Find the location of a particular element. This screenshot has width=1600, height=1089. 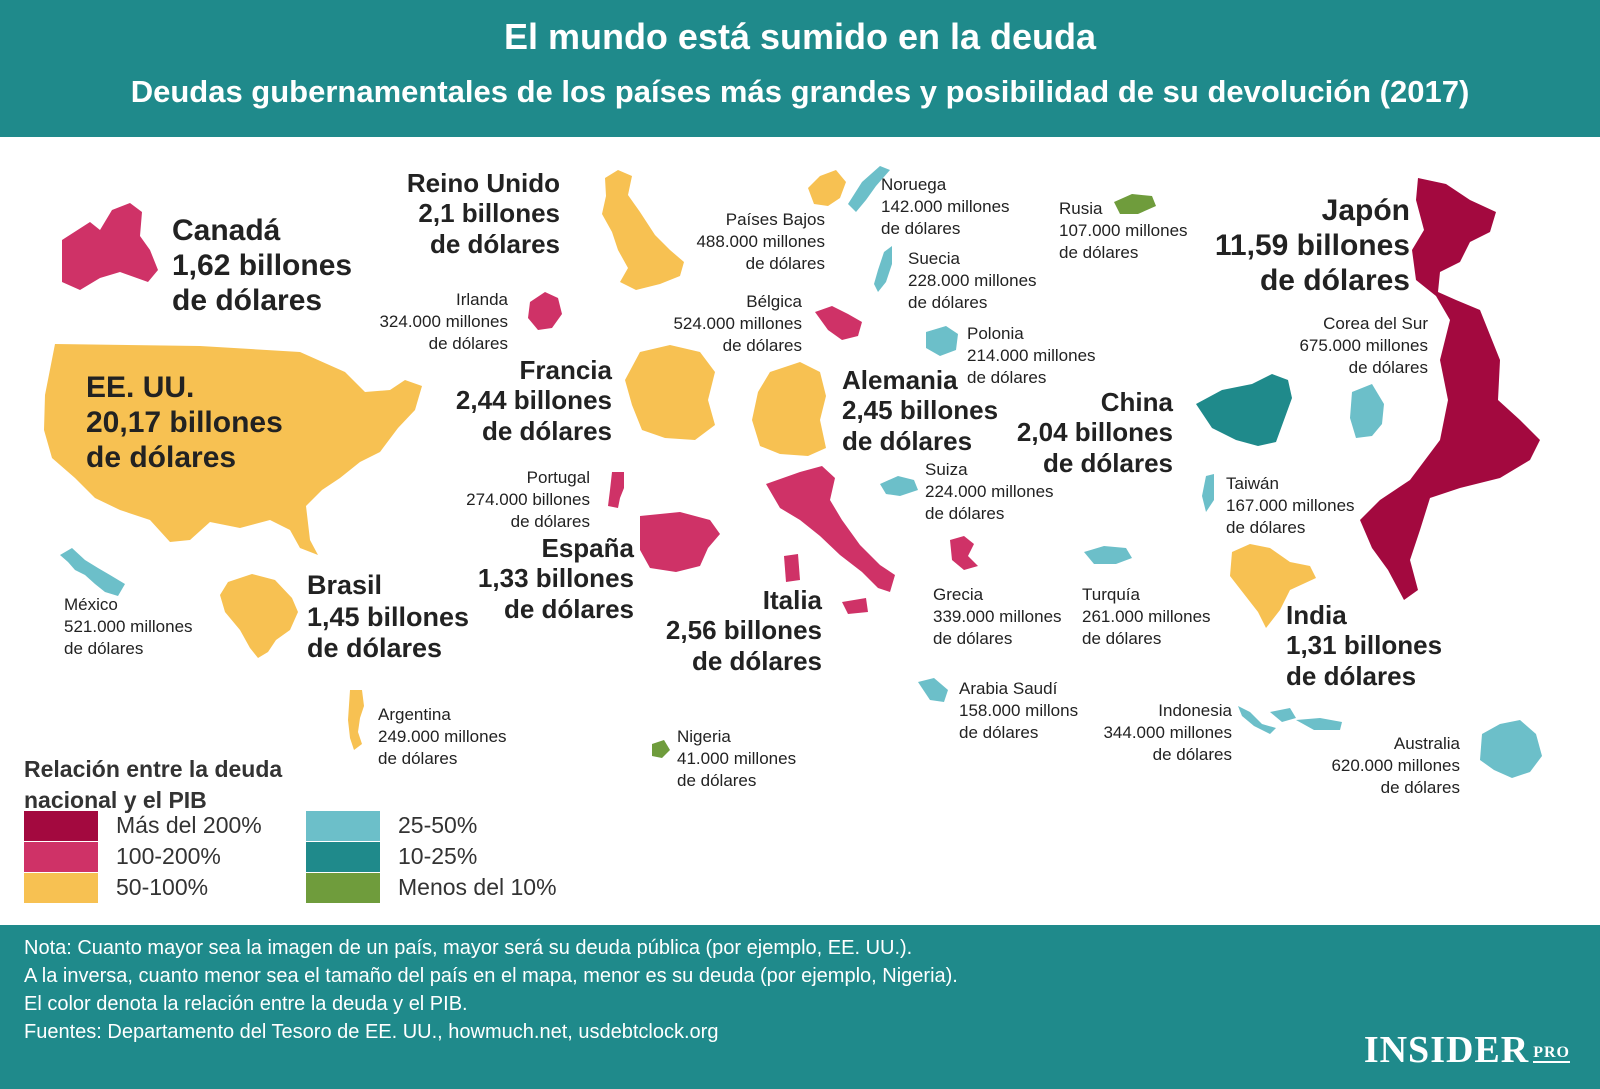

country-name: Australia is located at coordinates (1426, 743).